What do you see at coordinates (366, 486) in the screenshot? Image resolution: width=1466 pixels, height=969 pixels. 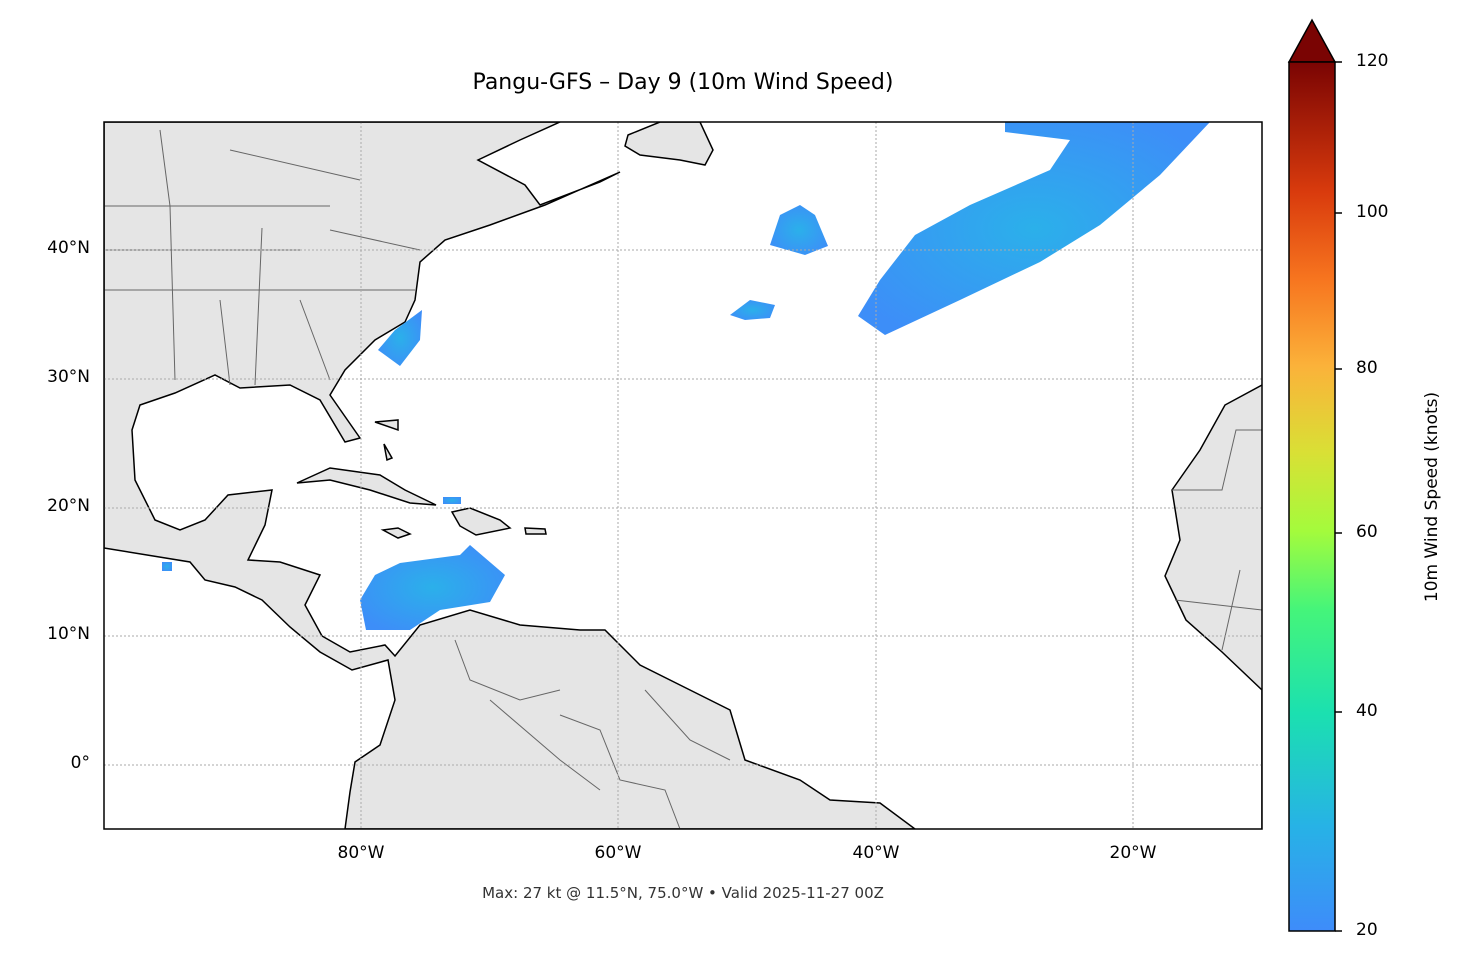 I see `cuba` at bounding box center [366, 486].